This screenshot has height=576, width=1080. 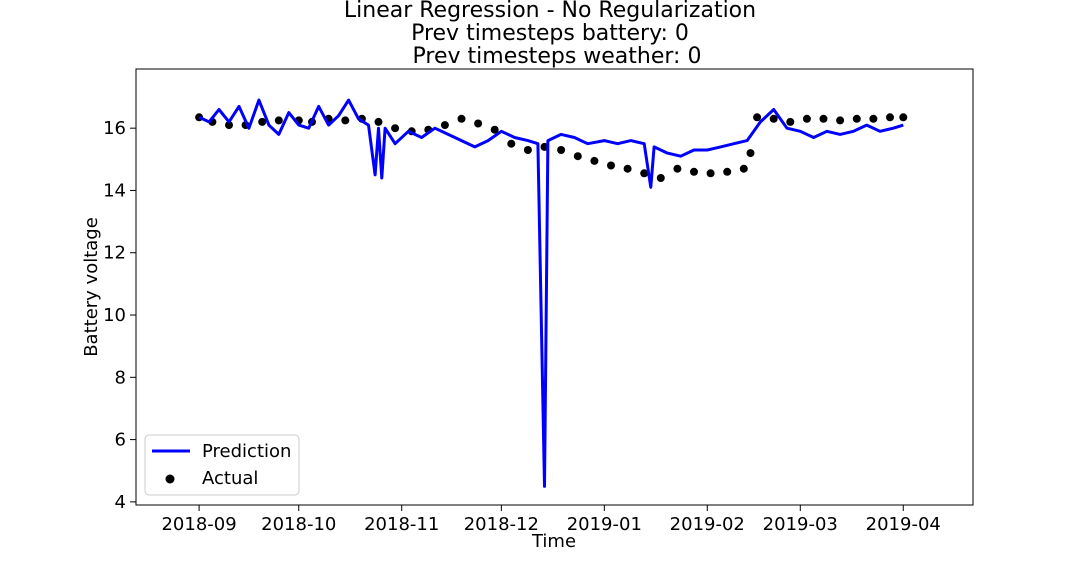 I want to click on y-axis-label: Battery voltage, so click(x=91, y=287).